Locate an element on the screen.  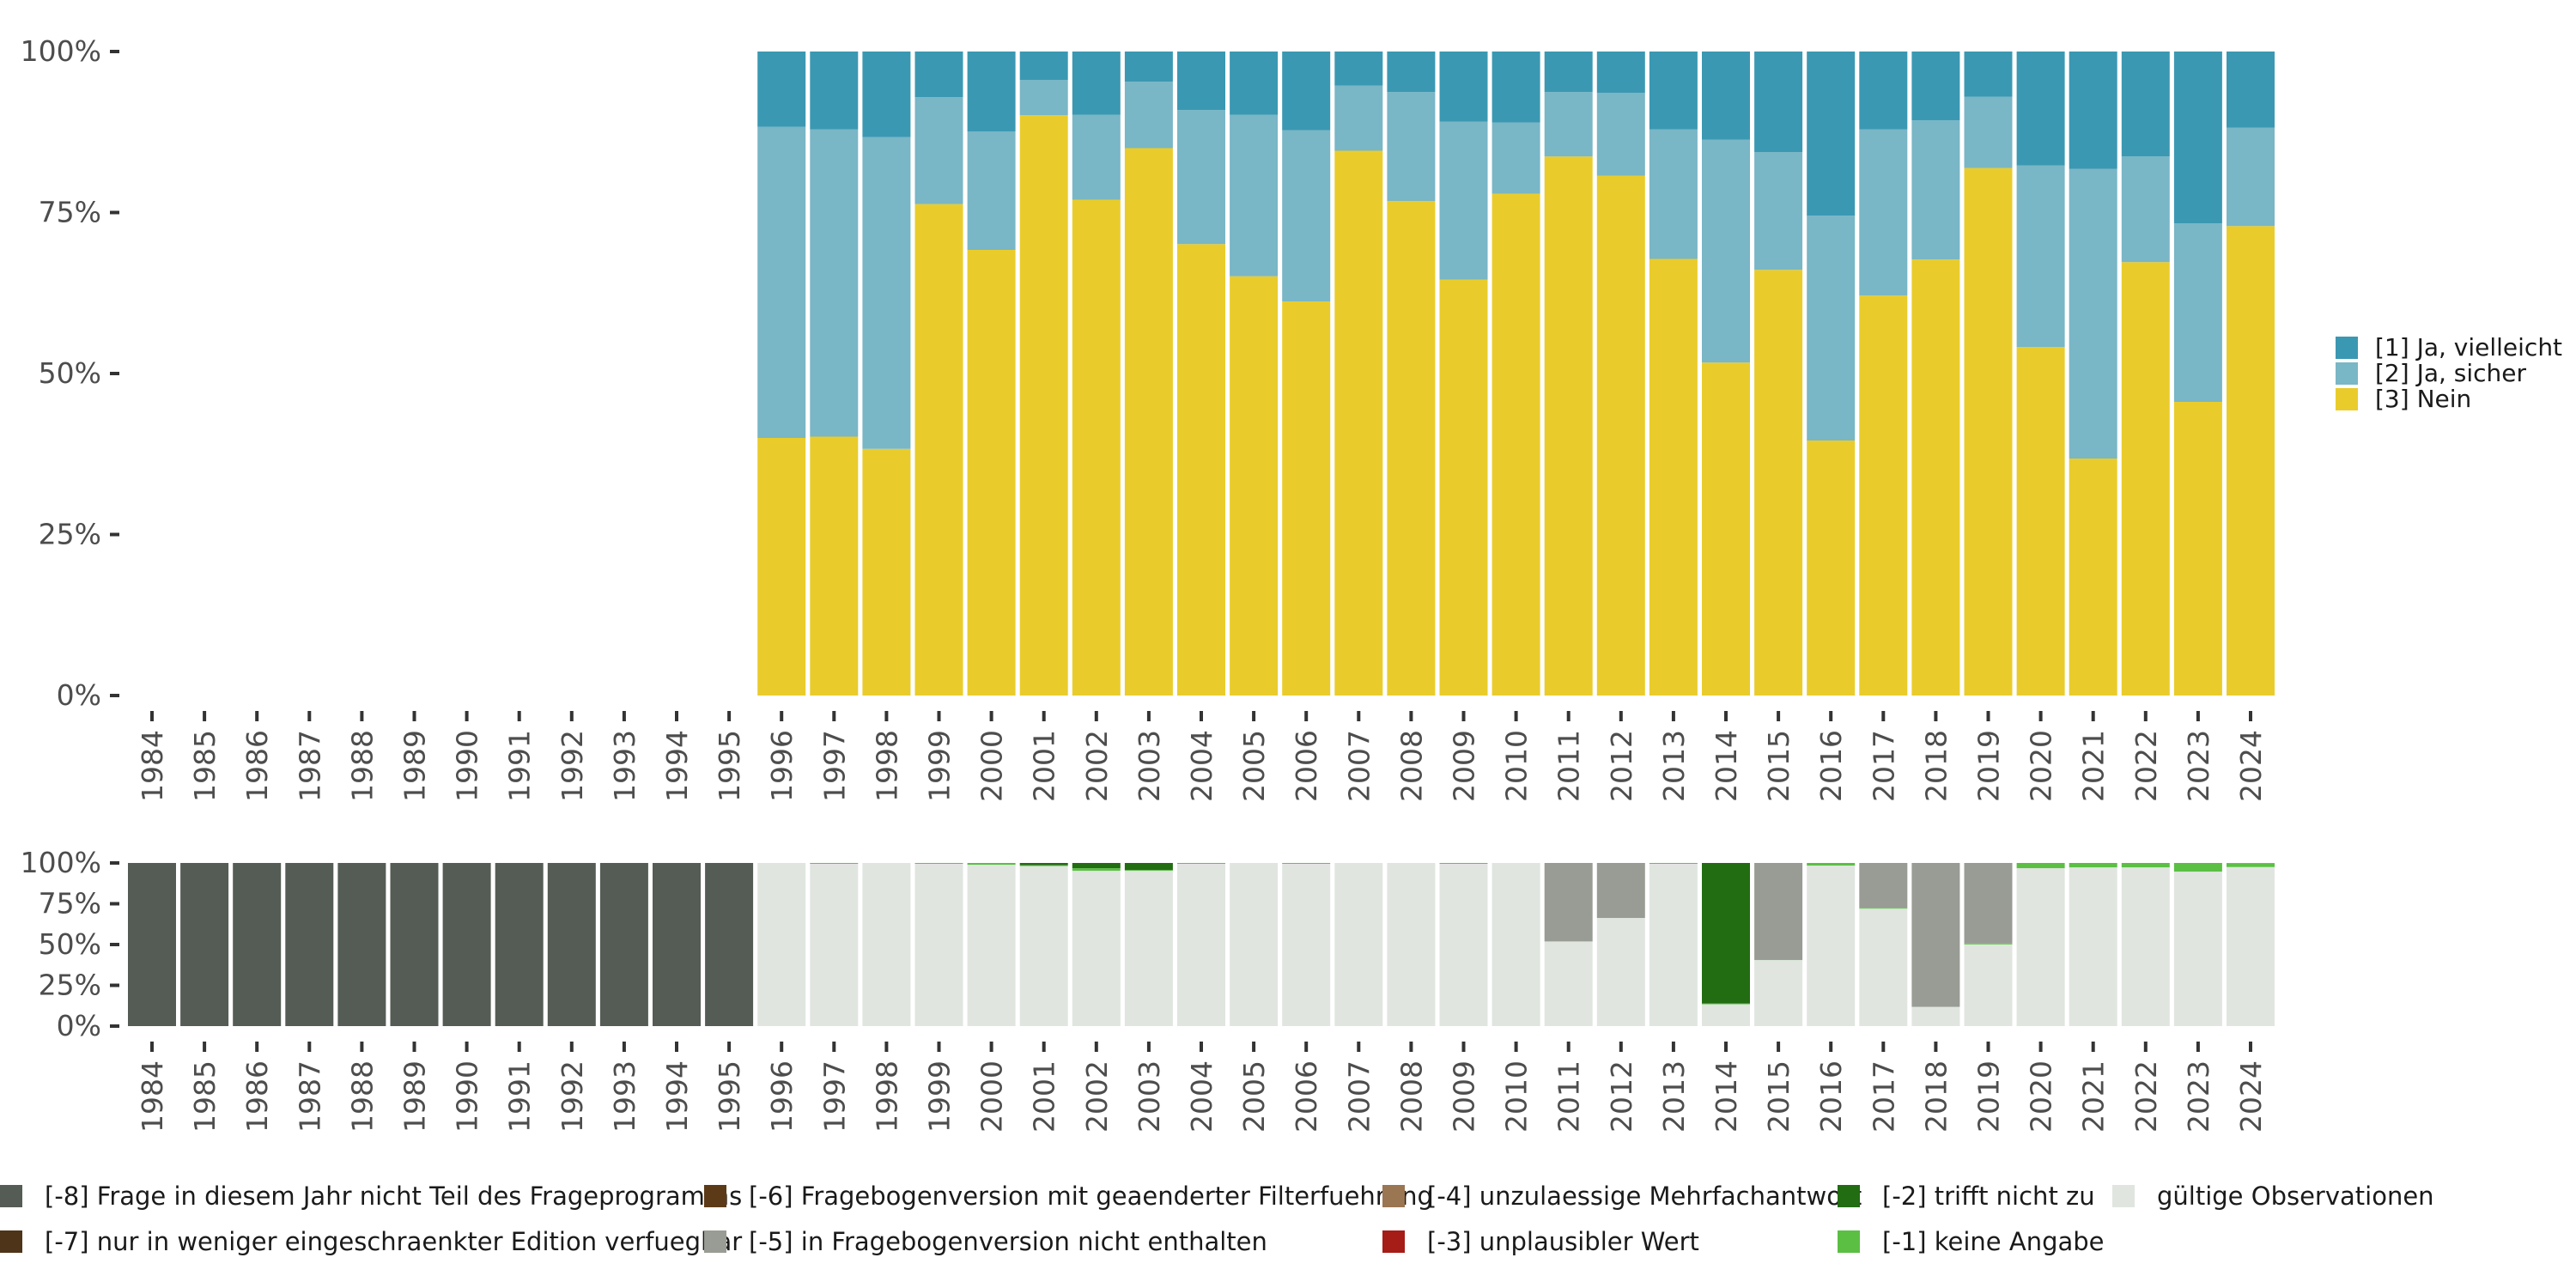
bar-2015-1-ja-vielleicht is located at coordinates (1778, 102).